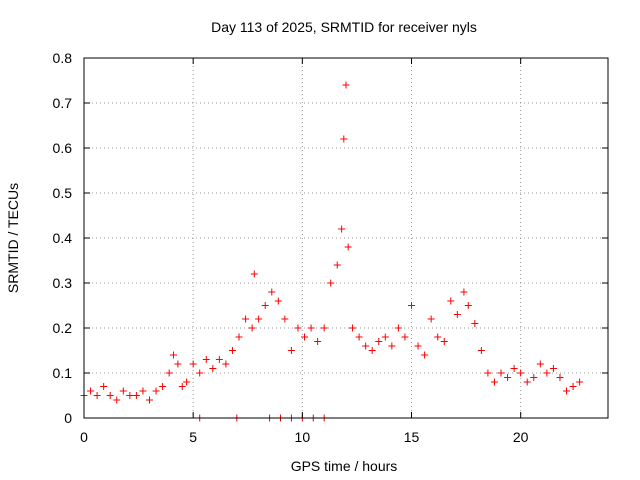 Image resolution: width=640 pixels, height=480 pixels. Describe the element at coordinates (63, 238) in the screenshot. I see `y-tick-label: 0.4` at that location.